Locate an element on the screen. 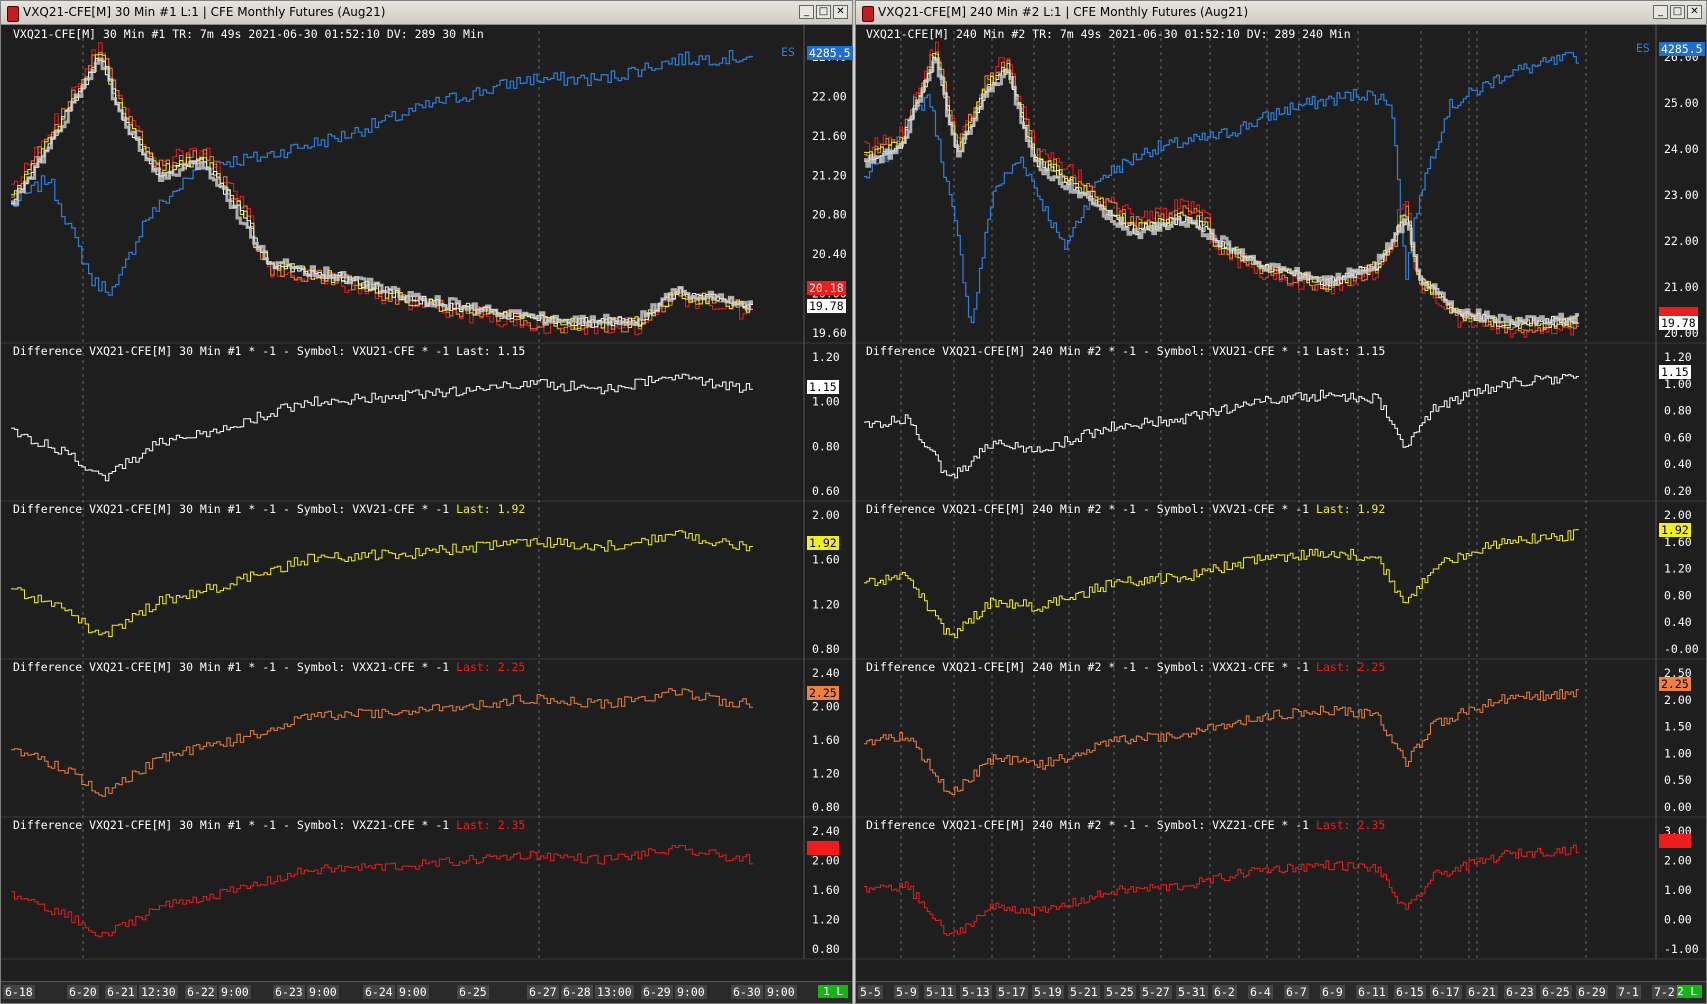 Image resolution: width=1707 pixels, height=1004 pixels. price-tick-label: 22.00 is located at coordinates (829, 96).